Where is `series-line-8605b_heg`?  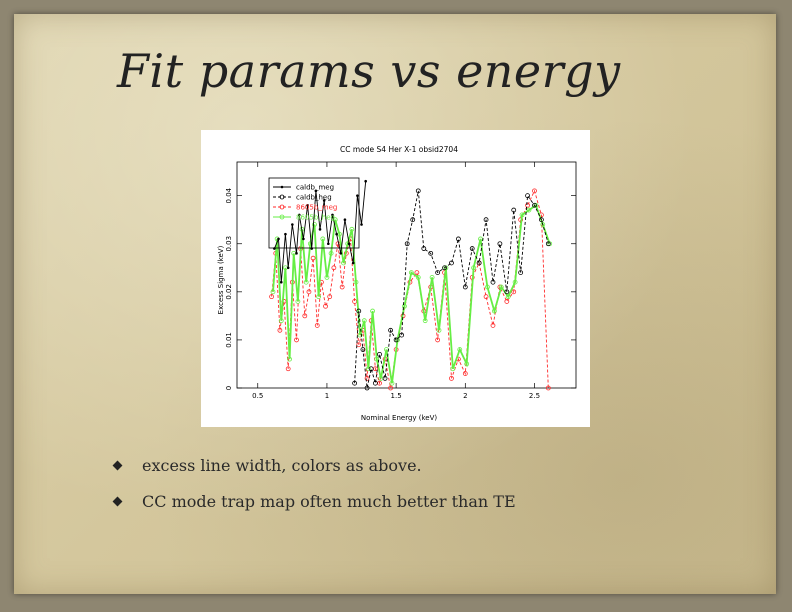 series-line-8605b_heg is located at coordinates (411, 293).